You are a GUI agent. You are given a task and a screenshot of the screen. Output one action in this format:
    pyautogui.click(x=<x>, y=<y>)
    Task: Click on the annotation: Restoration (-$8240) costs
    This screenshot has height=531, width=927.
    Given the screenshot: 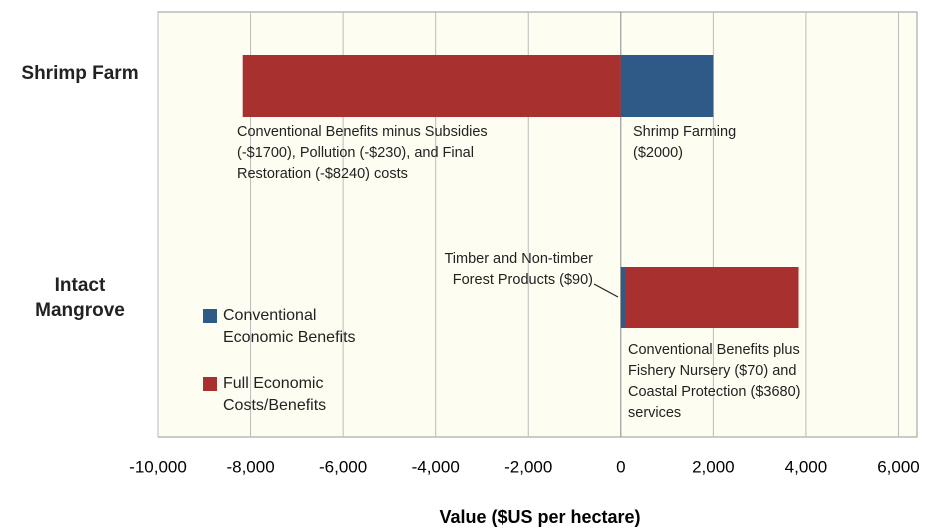 What is the action you would take?
    pyautogui.click(x=322, y=174)
    